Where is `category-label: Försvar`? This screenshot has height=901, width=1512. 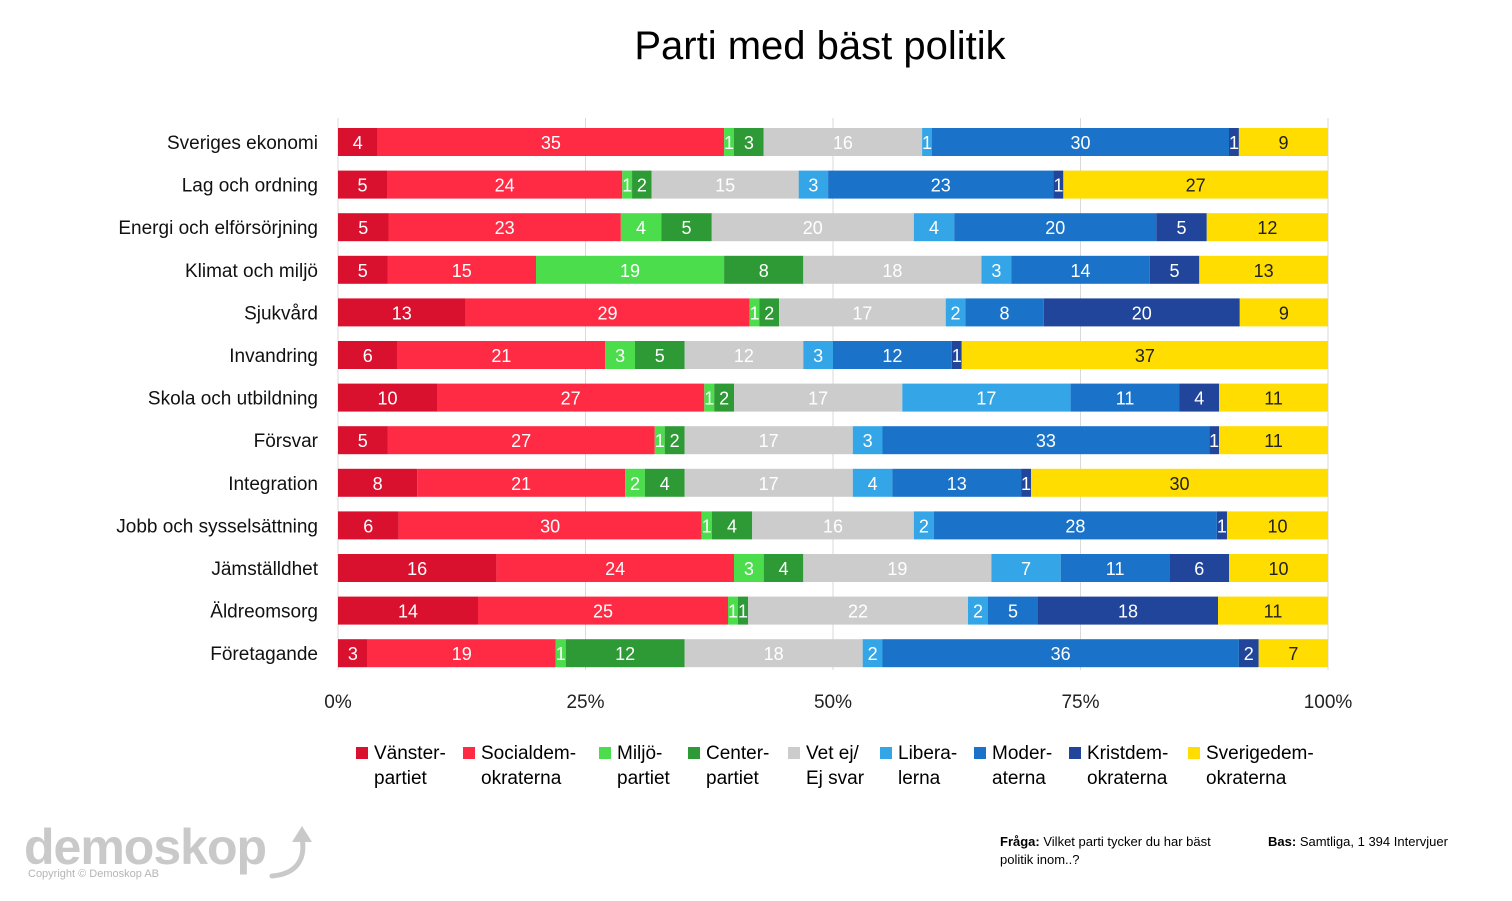
category-label: Försvar is located at coordinates (286, 441).